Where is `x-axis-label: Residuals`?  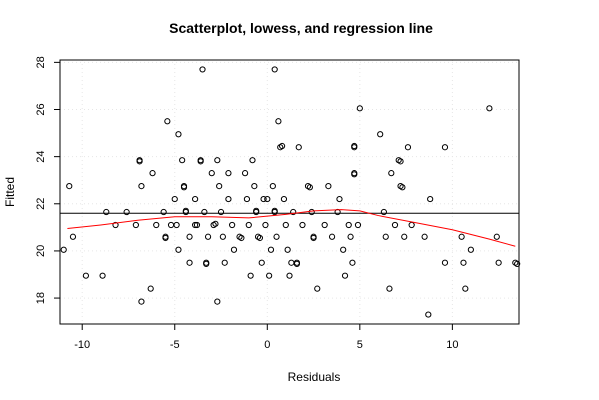
x-axis-label: Residuals is located at coordinates (314, 377).